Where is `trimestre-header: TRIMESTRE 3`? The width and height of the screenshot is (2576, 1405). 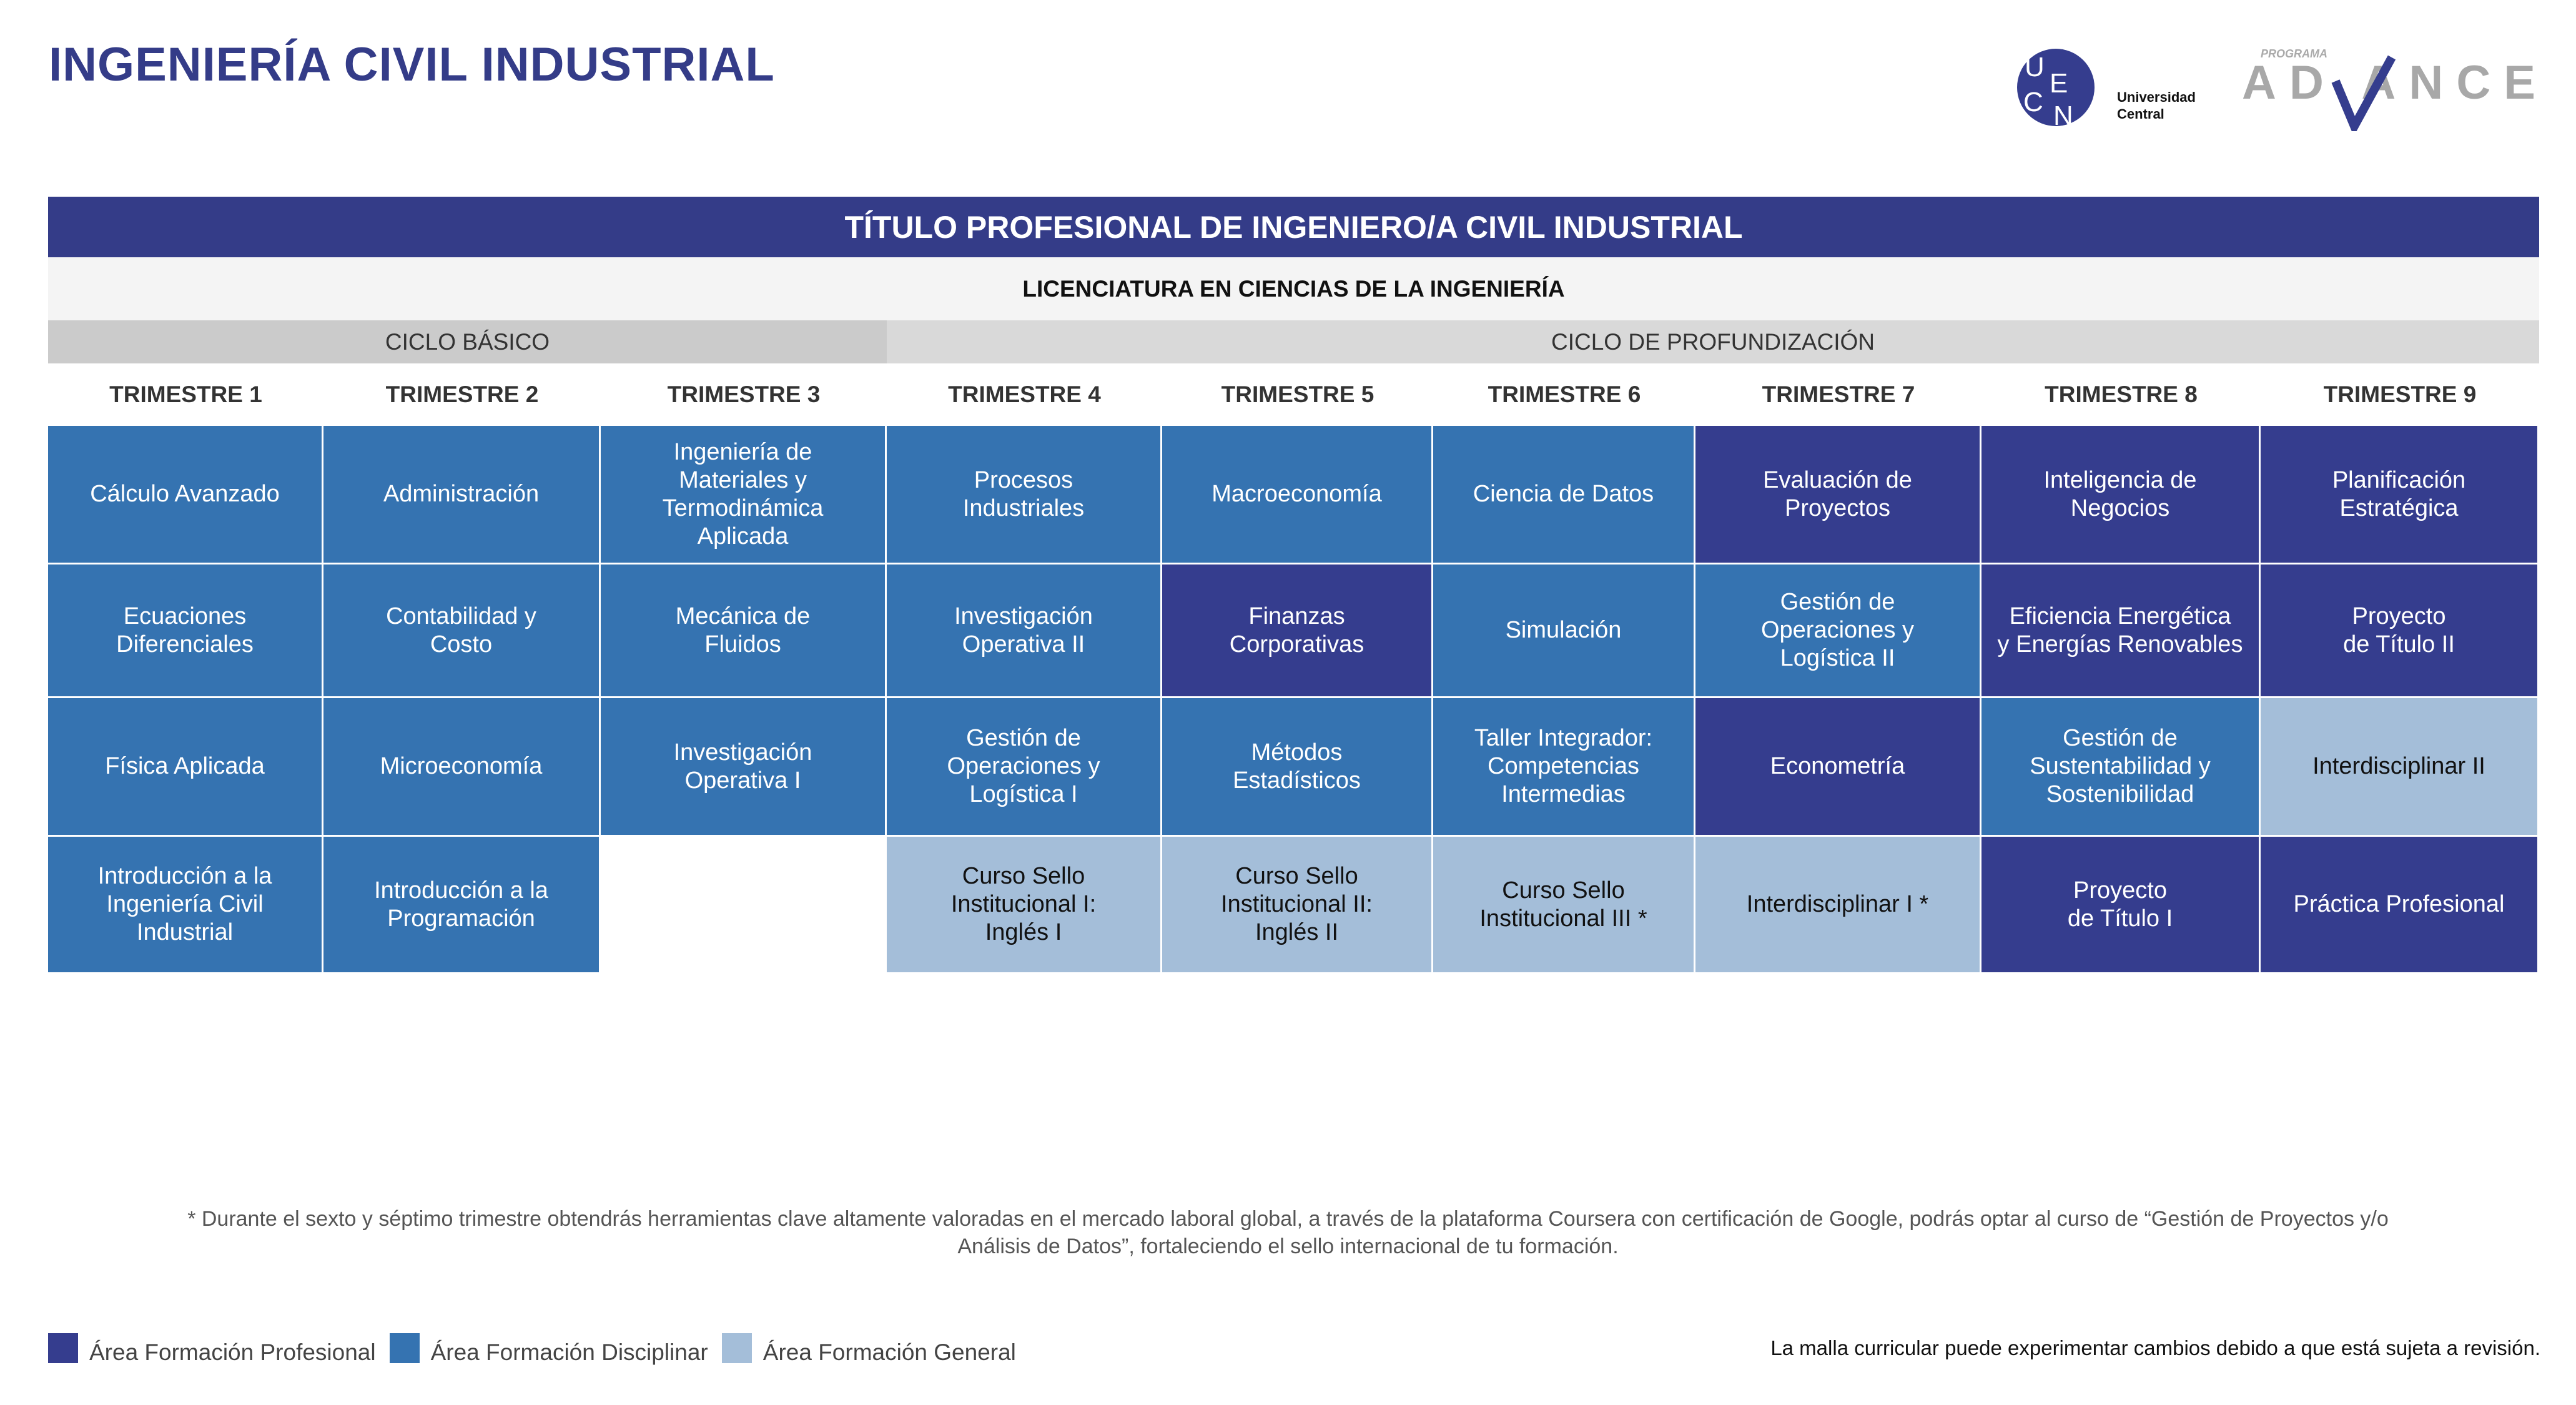
trimestre-header: TRIMESTRE 3 is located at coordinates (744, 394).